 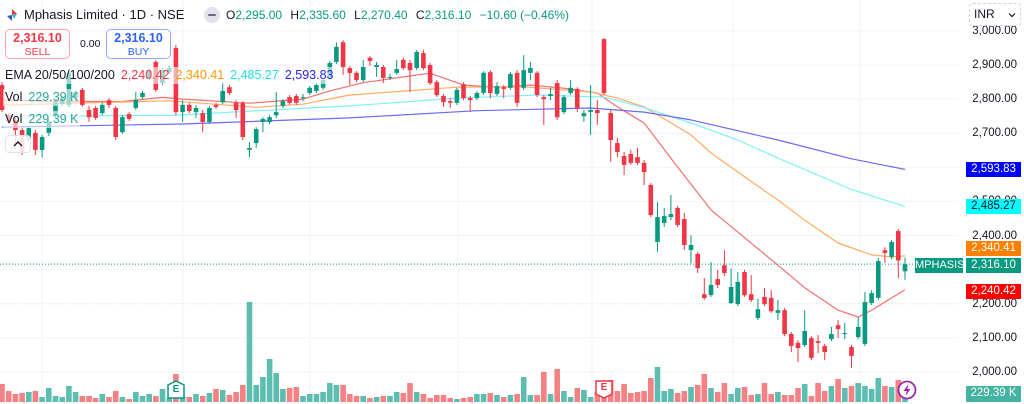 I want to click on legend-volume-2: Vol 229.39 K, so click(x=42, y=119).